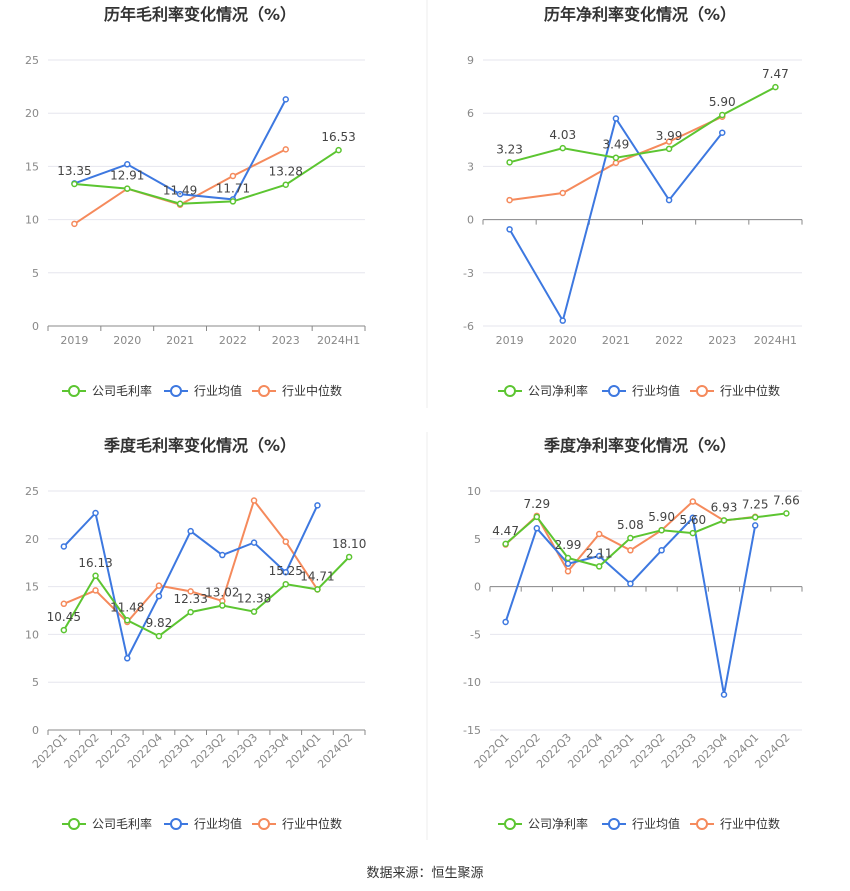  I want to click on data-source-note: 数据来源：恒生聚源, so click(425, 873).